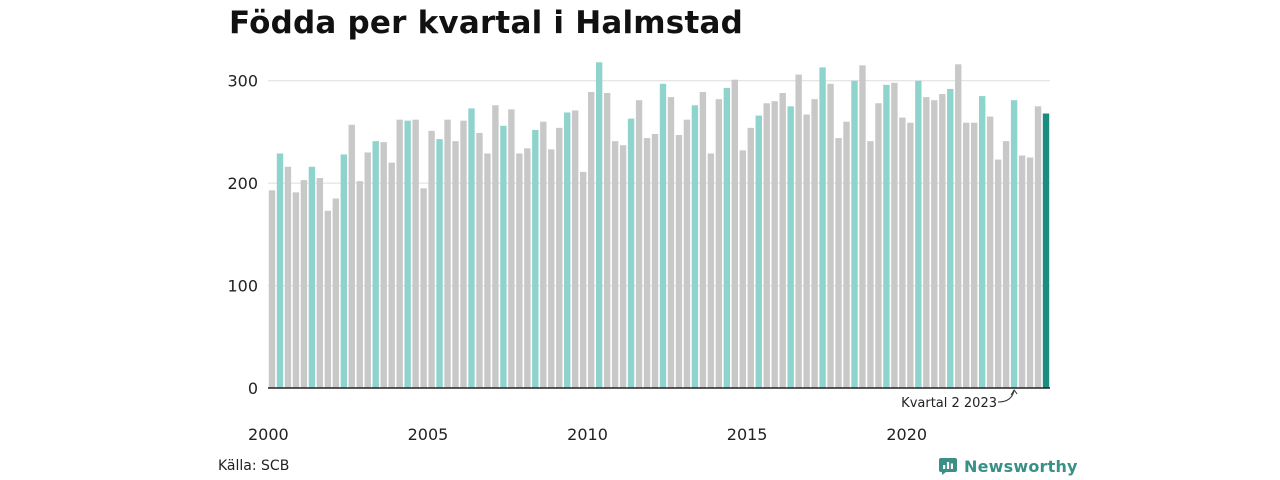  I want to click on y-tick-label: 100, so click(242, 286).